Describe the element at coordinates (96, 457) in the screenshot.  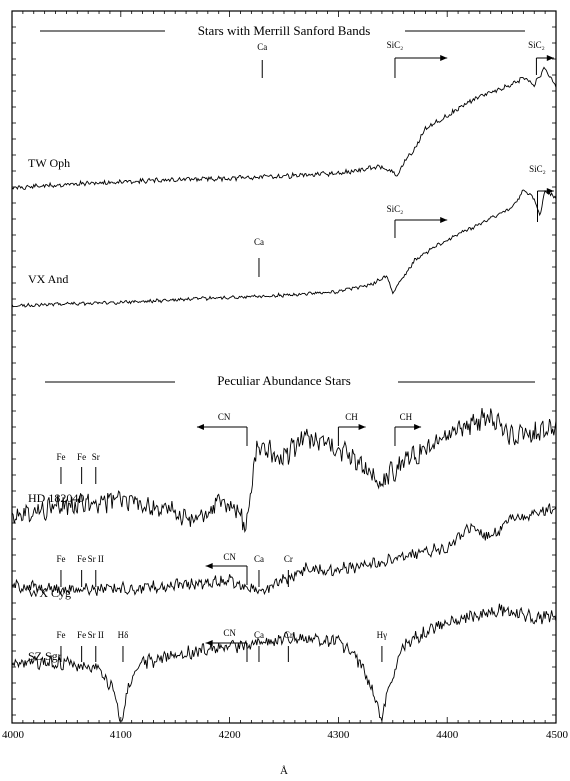
I see `line-label: Sr` at that location.